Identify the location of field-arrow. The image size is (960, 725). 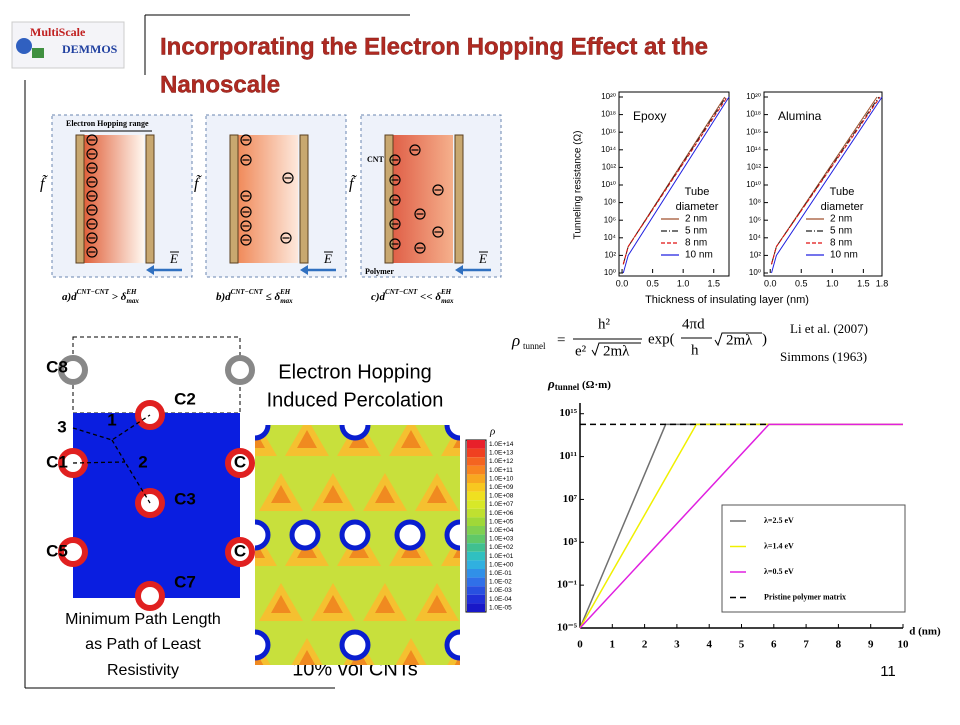
(150, 270).